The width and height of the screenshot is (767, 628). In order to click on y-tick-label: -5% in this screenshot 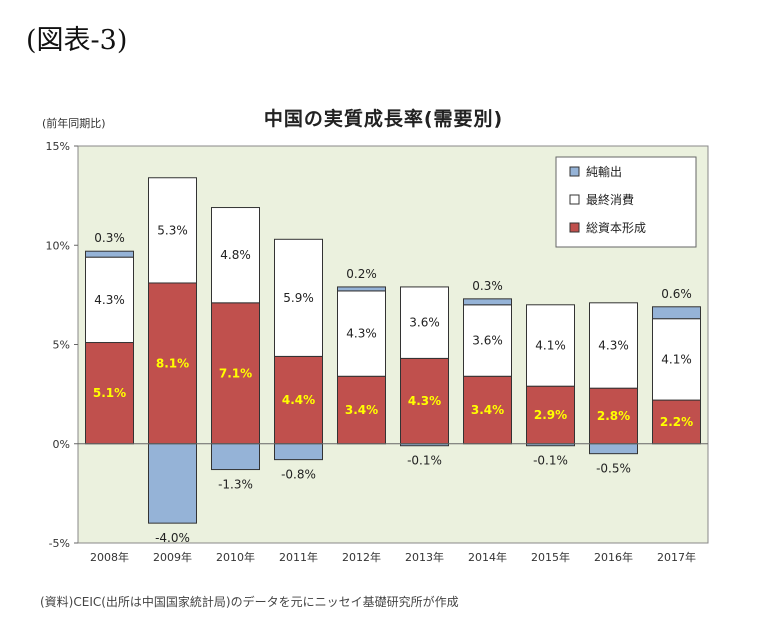, I will do `click(59, 543)`.